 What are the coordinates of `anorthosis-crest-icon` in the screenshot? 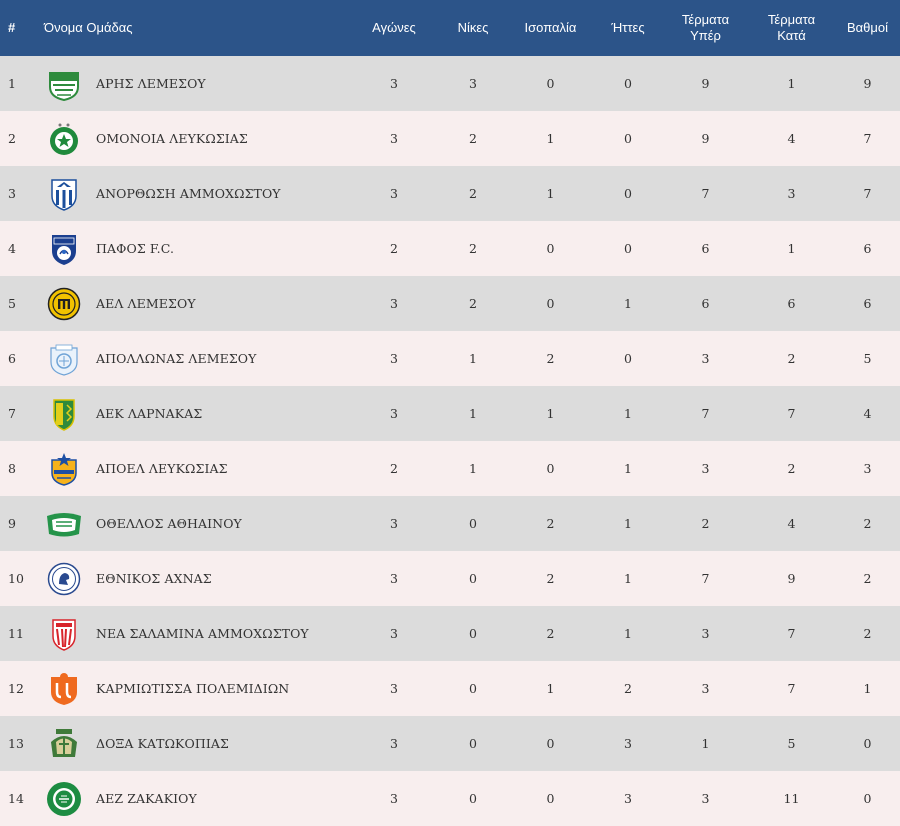 It's located at (64, 194).